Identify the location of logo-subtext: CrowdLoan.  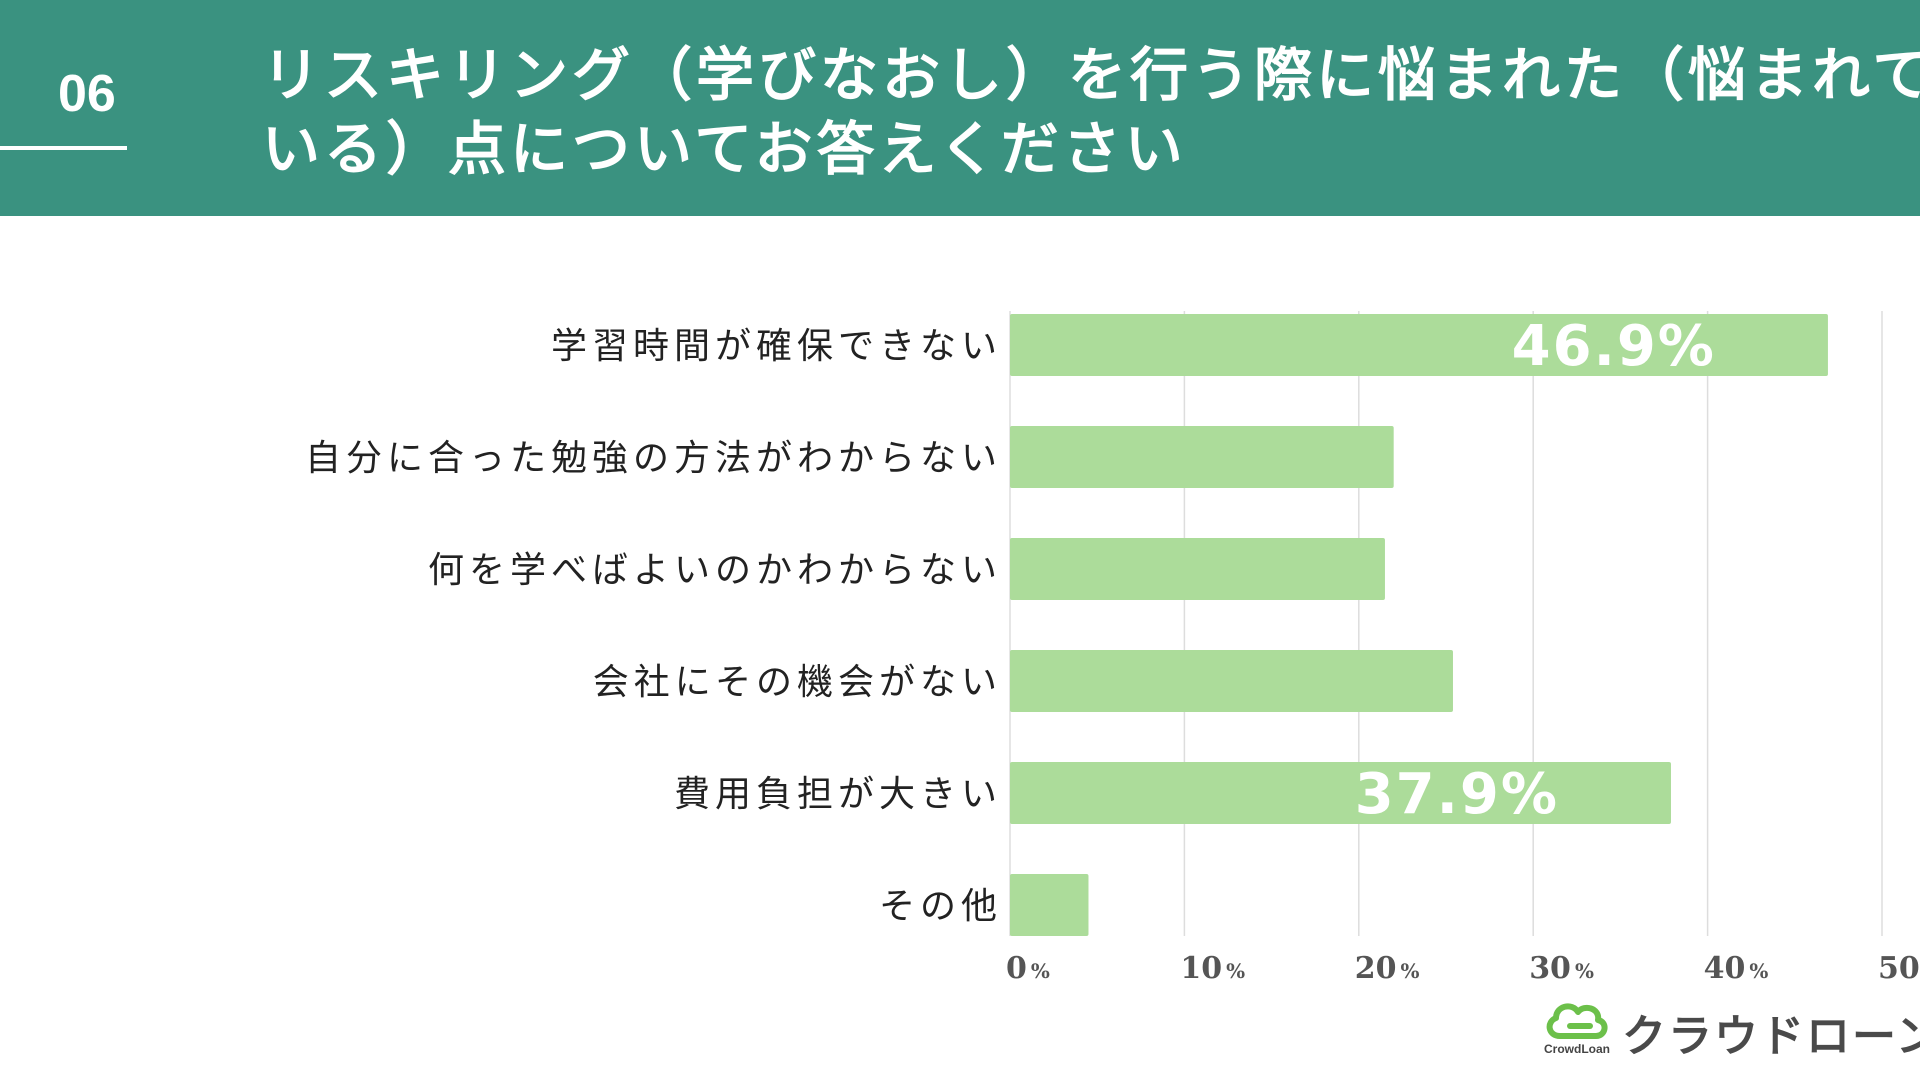
(1577, 1049).